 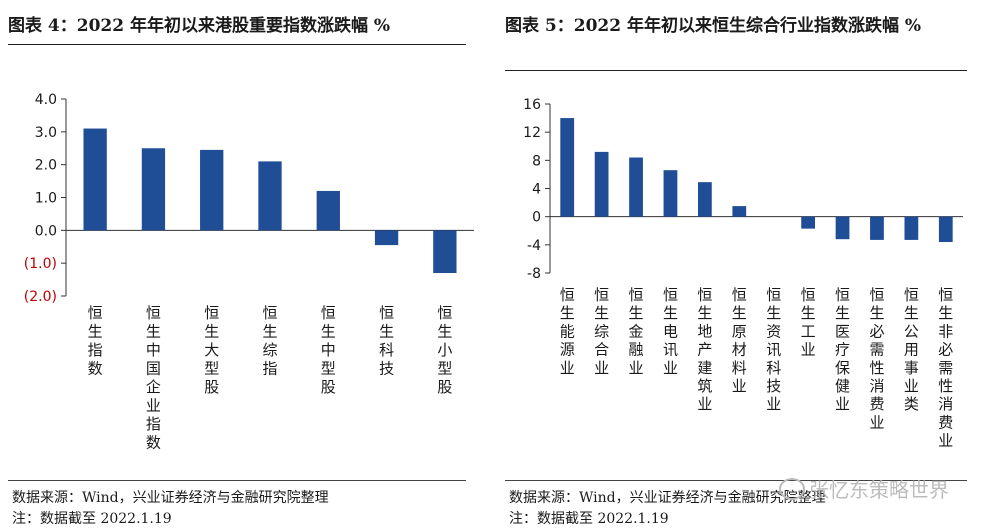 I want to click on left-title-rule, so click(x=237, y=44).